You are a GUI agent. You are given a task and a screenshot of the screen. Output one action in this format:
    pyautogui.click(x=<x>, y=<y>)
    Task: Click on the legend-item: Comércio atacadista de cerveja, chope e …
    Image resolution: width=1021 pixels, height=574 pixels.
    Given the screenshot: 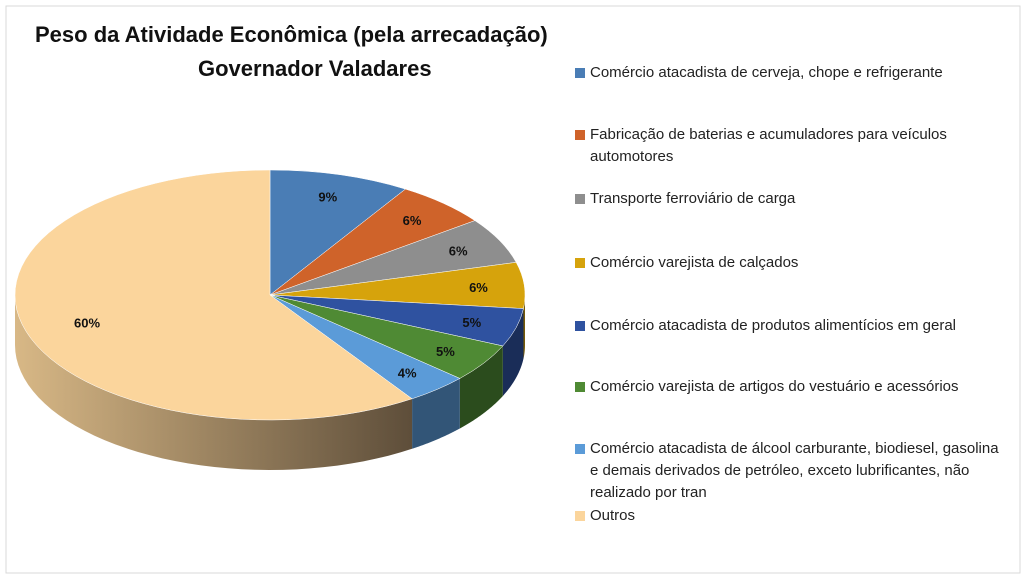 What is the action you would take?
    pyautogui.click(x=790, y=73)
    